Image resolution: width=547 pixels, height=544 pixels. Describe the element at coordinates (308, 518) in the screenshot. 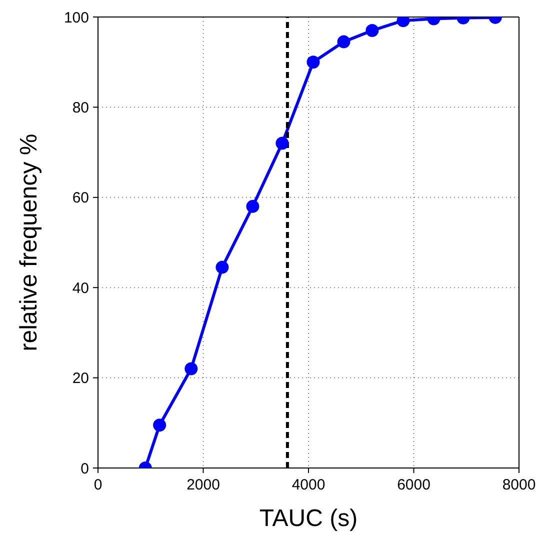

I see `x-axis-title: TAUC (s)` at that location.